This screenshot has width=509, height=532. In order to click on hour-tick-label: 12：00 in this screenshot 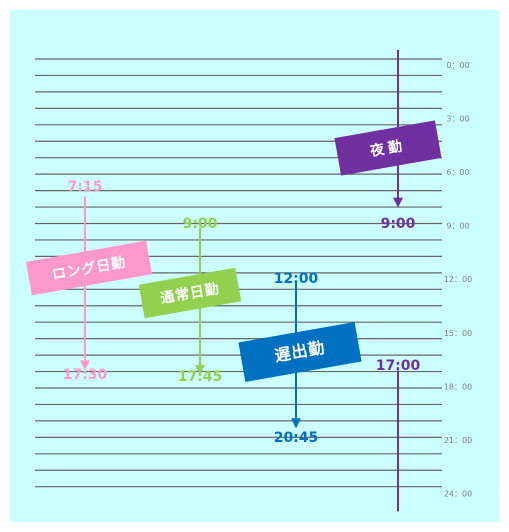, I will do `click(458, 279)`.